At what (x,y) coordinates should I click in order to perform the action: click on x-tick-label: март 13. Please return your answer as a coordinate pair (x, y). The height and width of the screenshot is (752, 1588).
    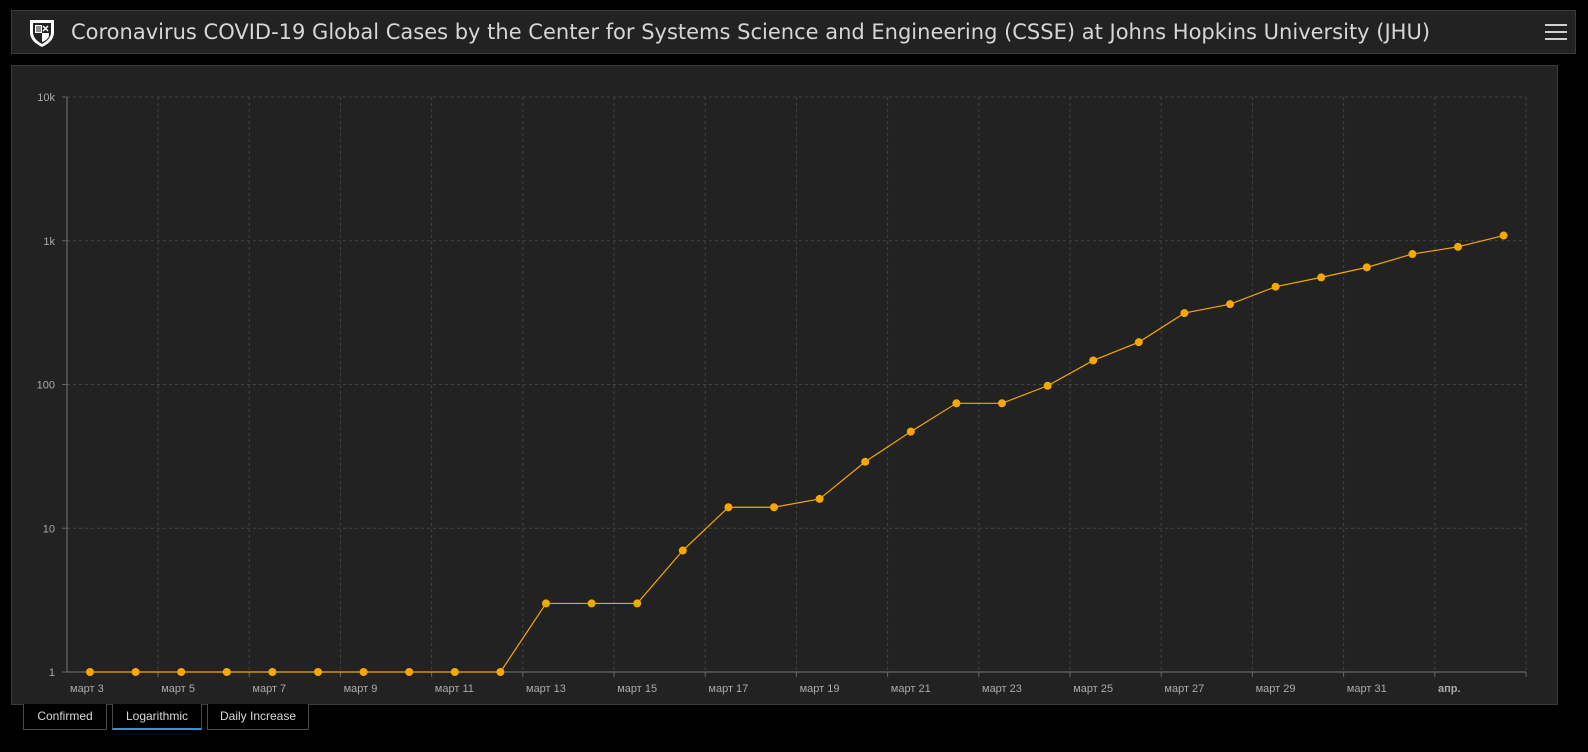
    Looking at the image, I should click on (546, 689).